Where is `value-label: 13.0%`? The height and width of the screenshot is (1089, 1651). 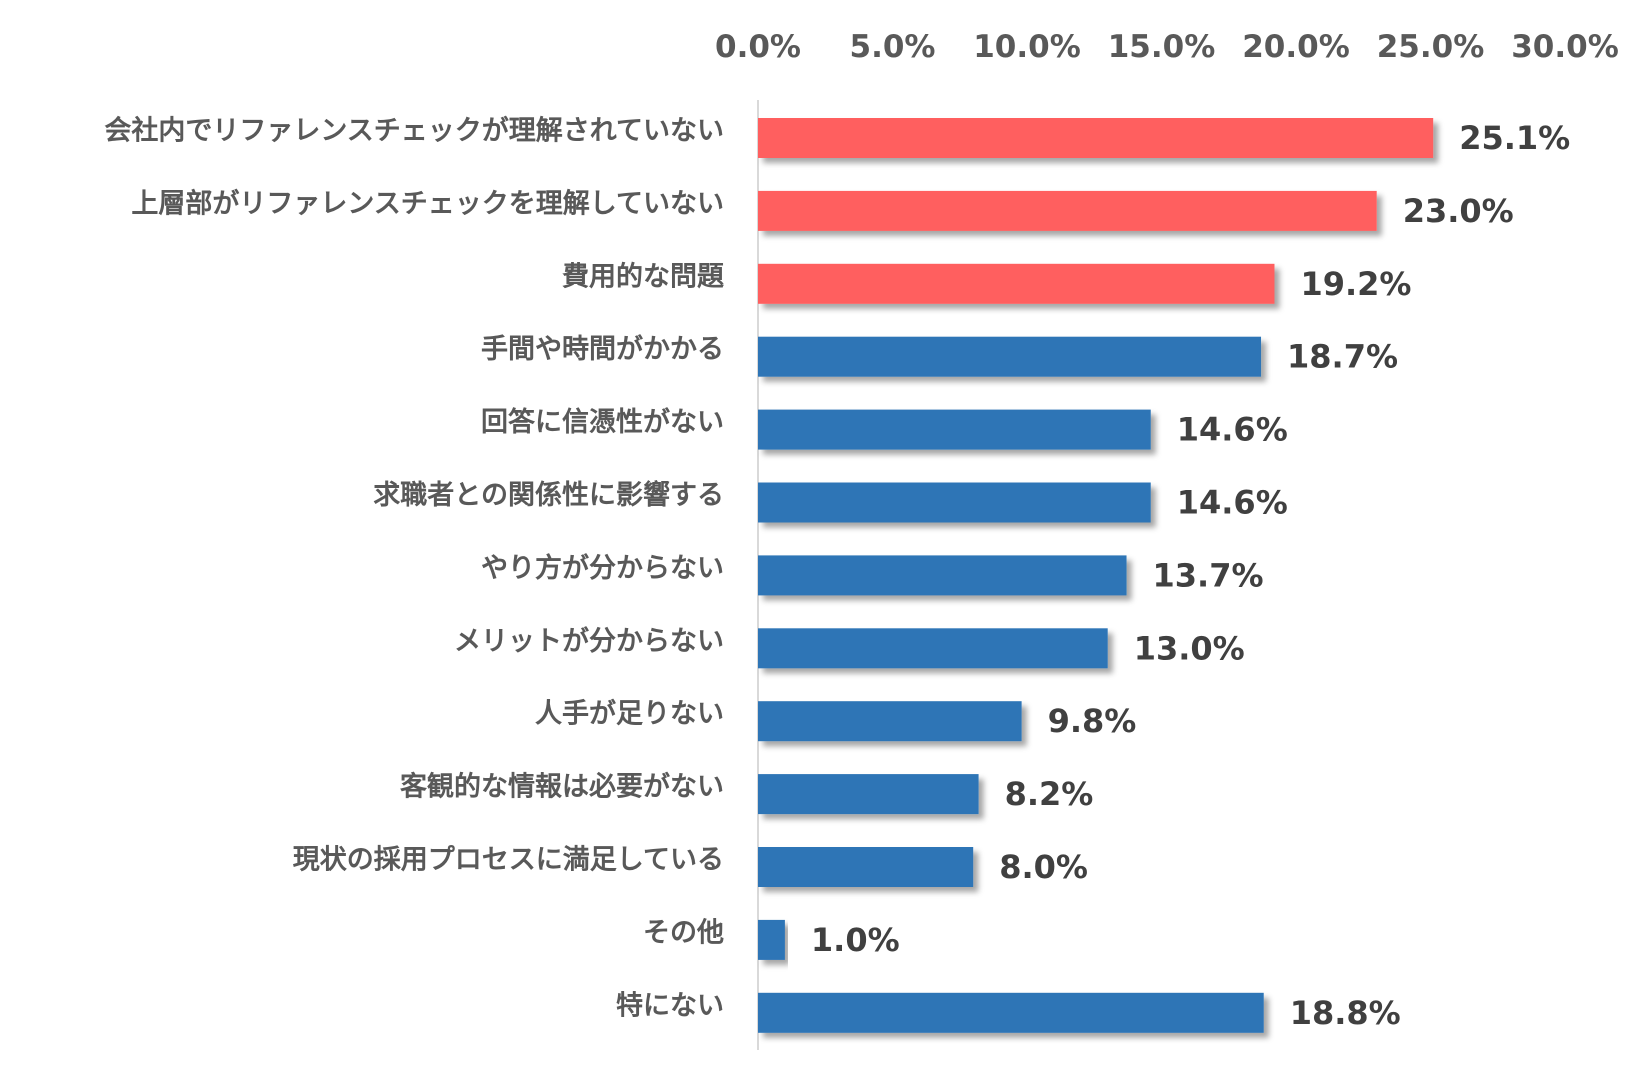
value-label: 13.0% is located at coordinates (1189, 648).